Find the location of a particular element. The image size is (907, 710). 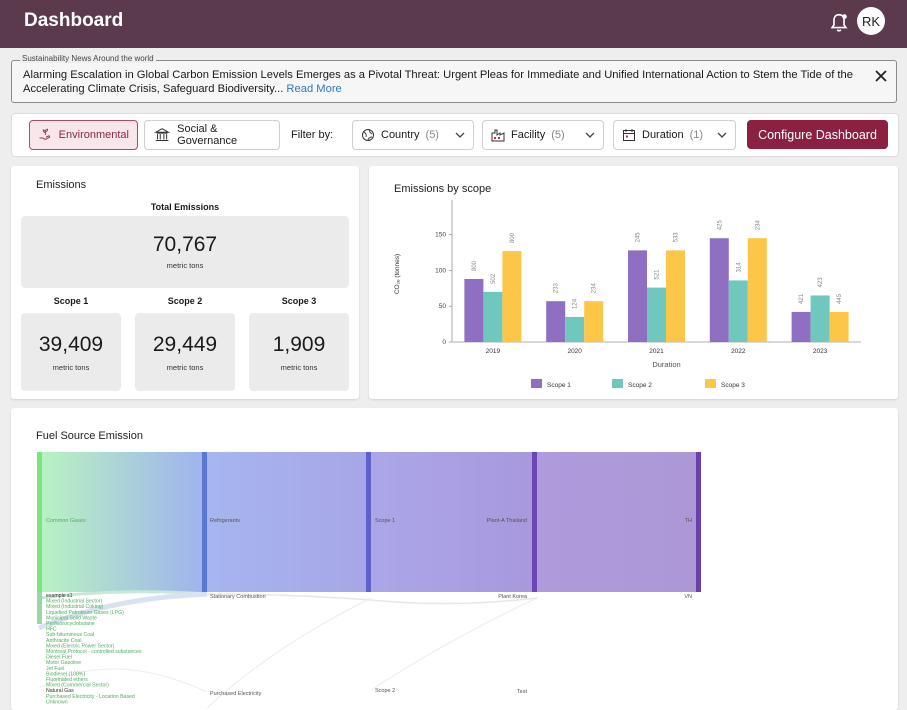

close-icon is located at coordinates (881, 76).